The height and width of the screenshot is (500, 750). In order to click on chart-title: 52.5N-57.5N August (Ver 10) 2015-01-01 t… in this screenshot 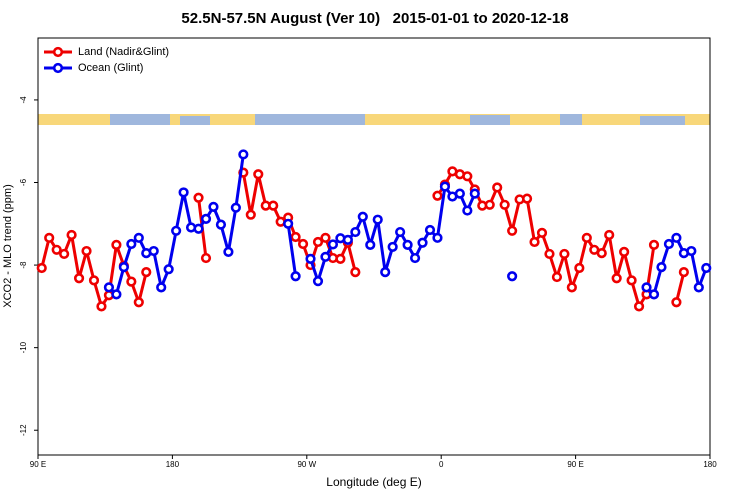, I will do `click(374, 18)`.